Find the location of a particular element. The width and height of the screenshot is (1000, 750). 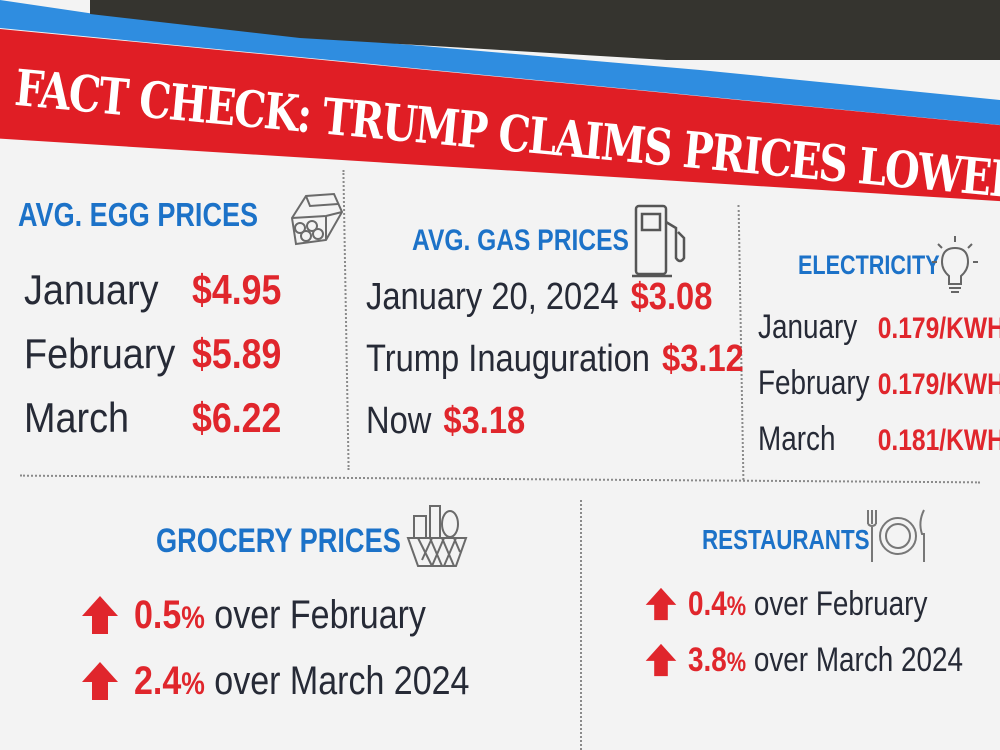

price-value: $6.22 is located at coordinates (237, 417).